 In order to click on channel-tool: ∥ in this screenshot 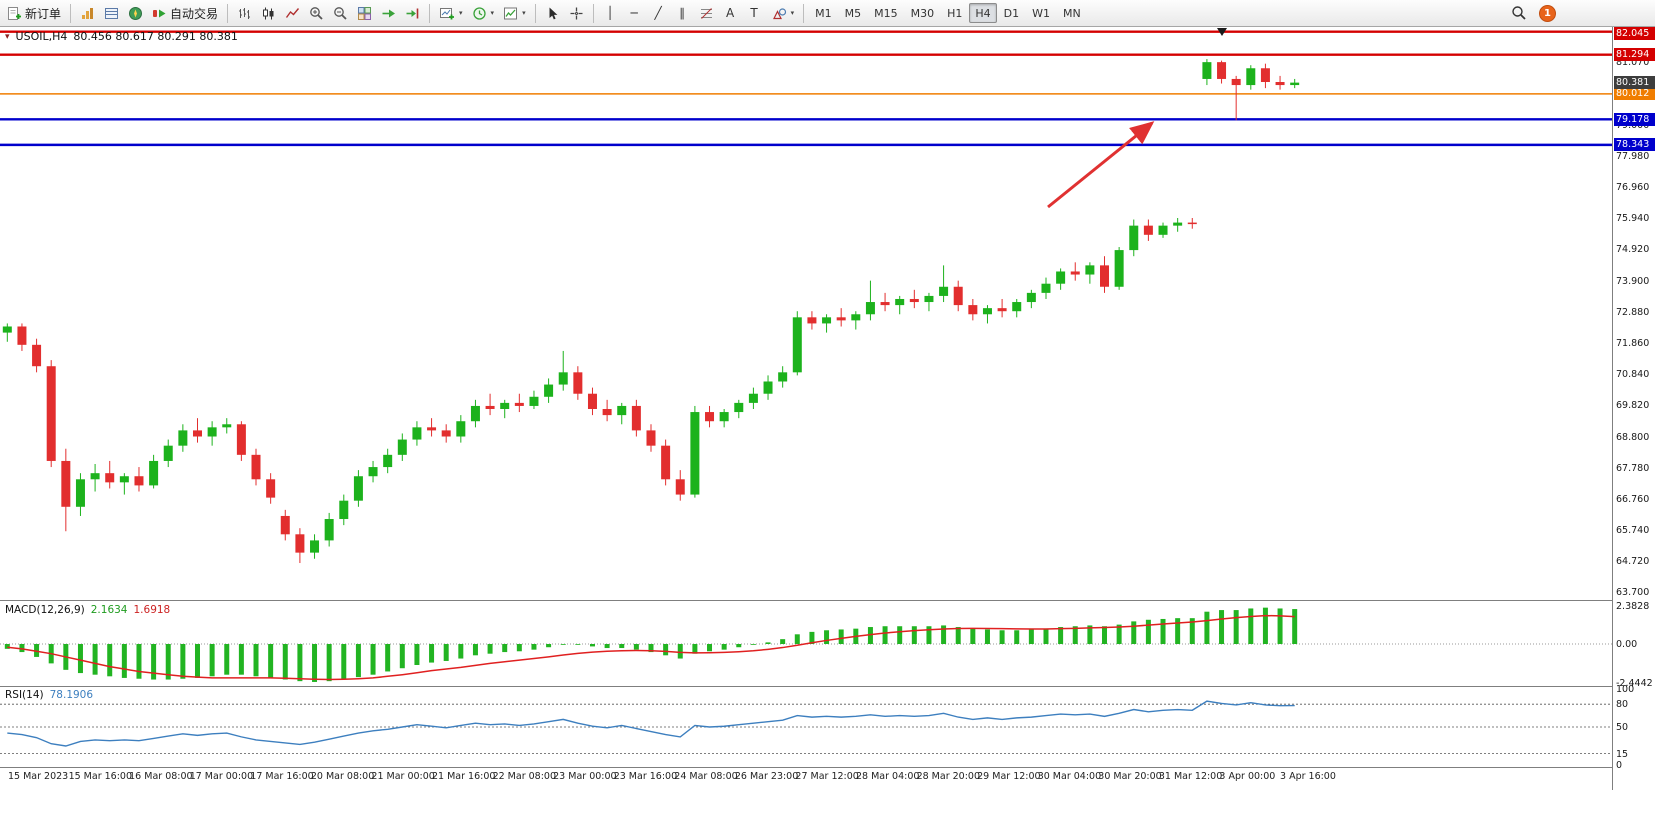, I will do `click(682, 13)`.